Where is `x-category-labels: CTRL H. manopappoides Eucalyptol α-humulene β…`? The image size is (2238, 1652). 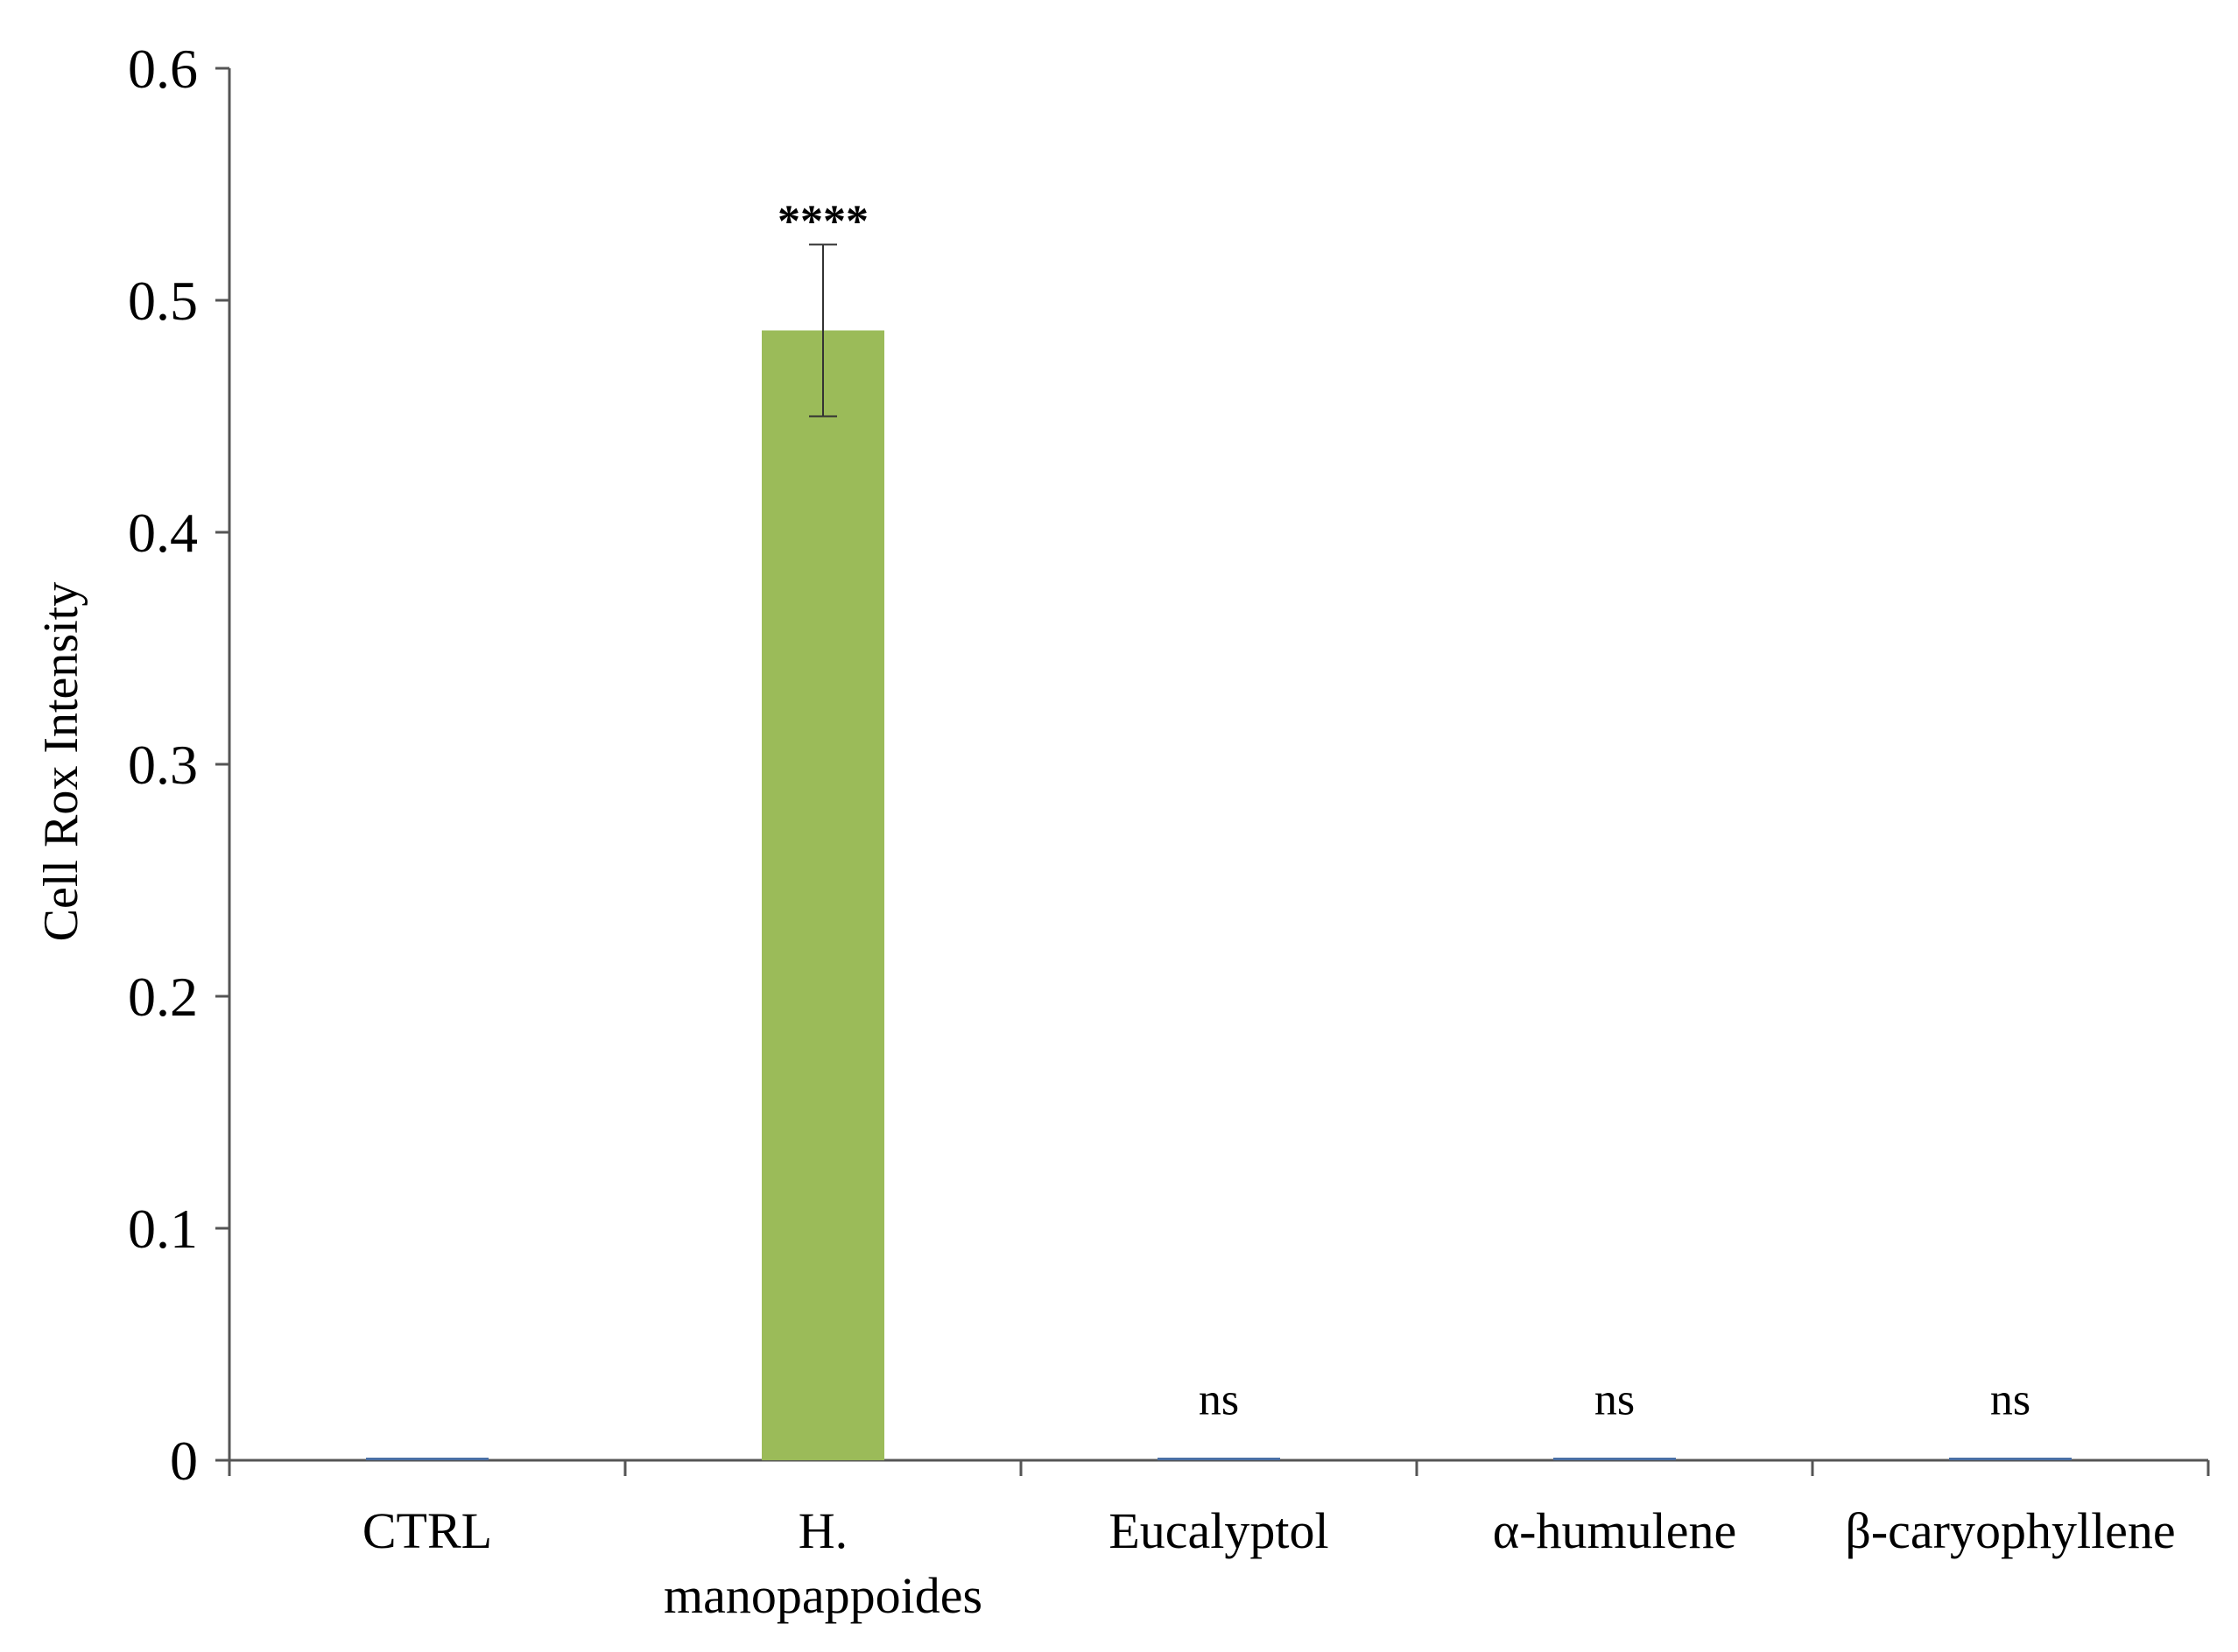
x-category-labels: CTRL H. manopappoides Eucalyptol α-humulene β… is located at coordinates (1269, 1563).